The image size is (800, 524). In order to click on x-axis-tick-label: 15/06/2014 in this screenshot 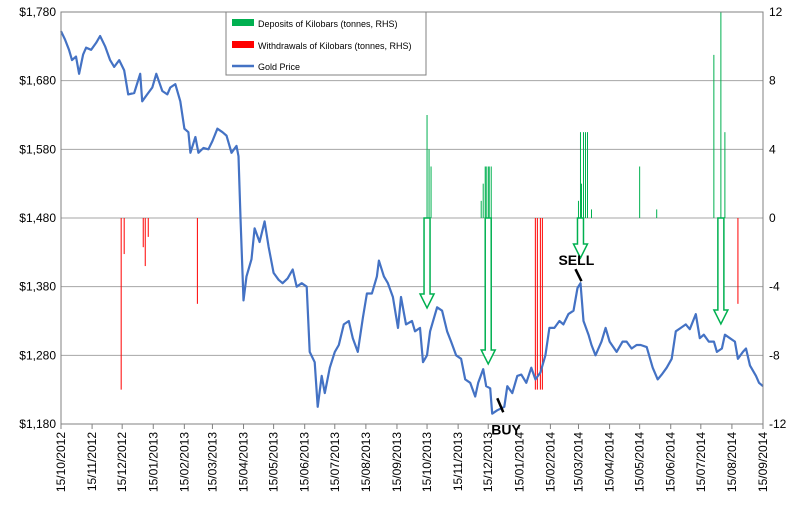, I will do `click(671, 462)`.